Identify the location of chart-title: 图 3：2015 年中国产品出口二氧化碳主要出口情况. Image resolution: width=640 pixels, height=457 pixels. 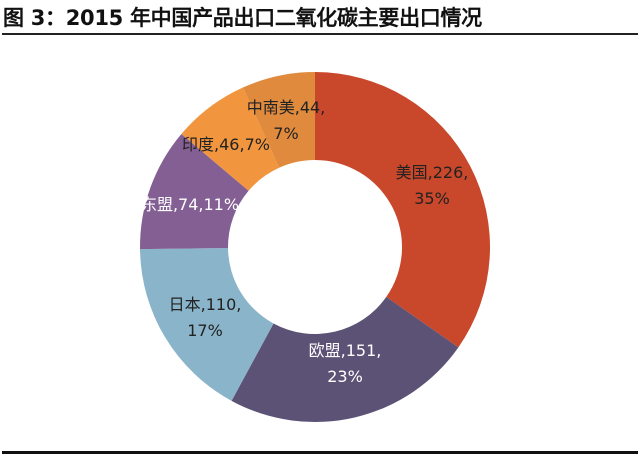
(242, 18).